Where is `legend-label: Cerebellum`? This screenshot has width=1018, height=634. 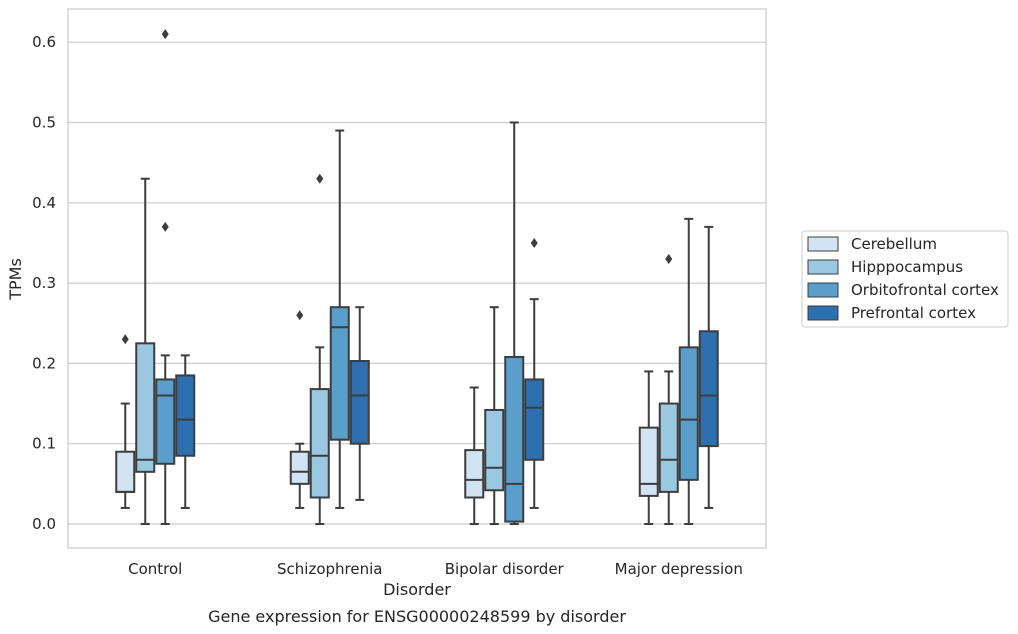
legend-label: Cerebellum is located at coordinates (894, 244).